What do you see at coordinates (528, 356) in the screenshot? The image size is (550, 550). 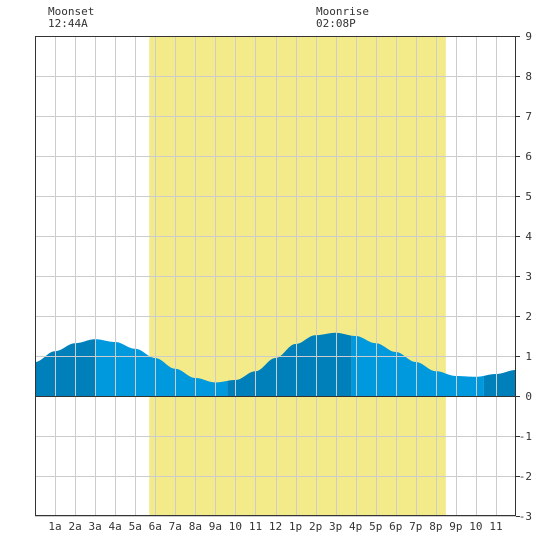 I see `y-tick-label: 1` at bounding box center [528, 356].